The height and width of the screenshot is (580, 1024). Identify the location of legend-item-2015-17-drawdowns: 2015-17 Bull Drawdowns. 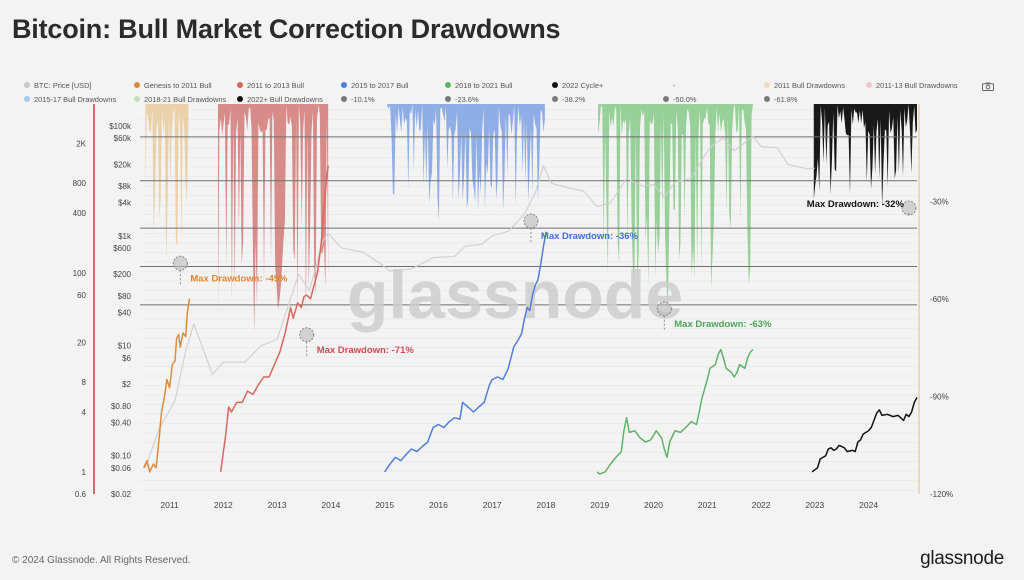
(79, 99).